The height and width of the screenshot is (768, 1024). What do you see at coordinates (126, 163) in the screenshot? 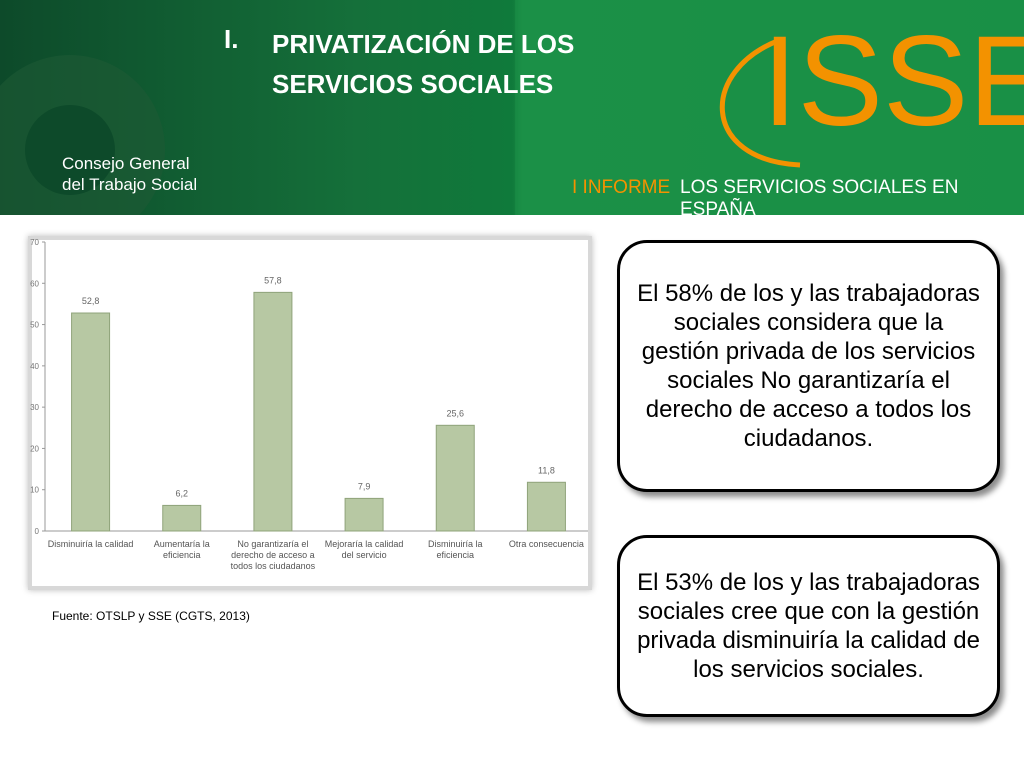
I see `org-line: Consejo General` at bounding box center [126, 163].